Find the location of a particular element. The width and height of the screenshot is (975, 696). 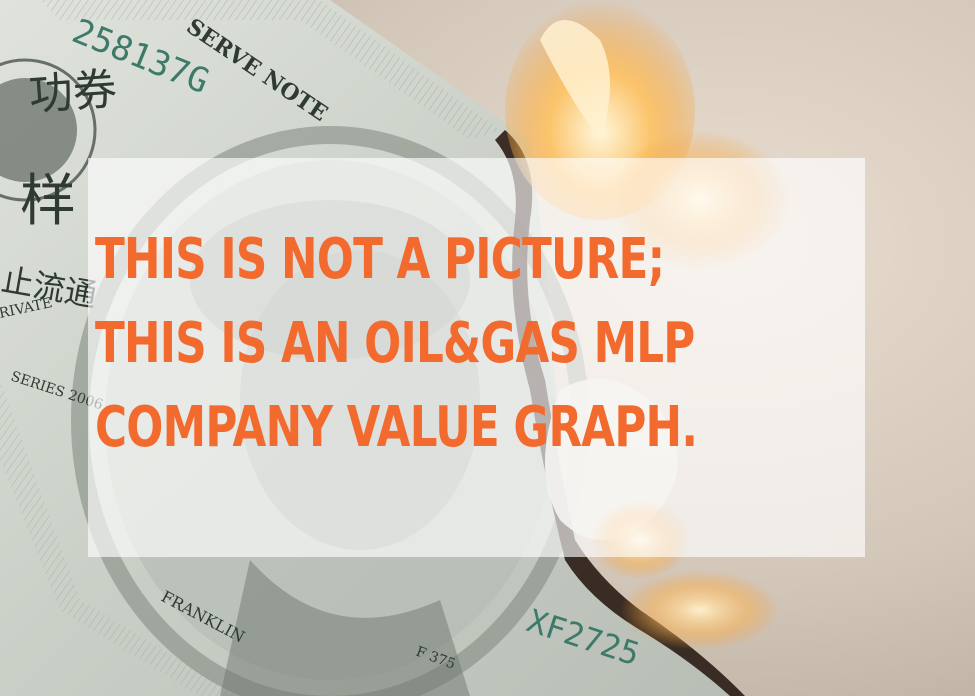

stamp-characters-2: 样 is located at coordinates (48, 201).